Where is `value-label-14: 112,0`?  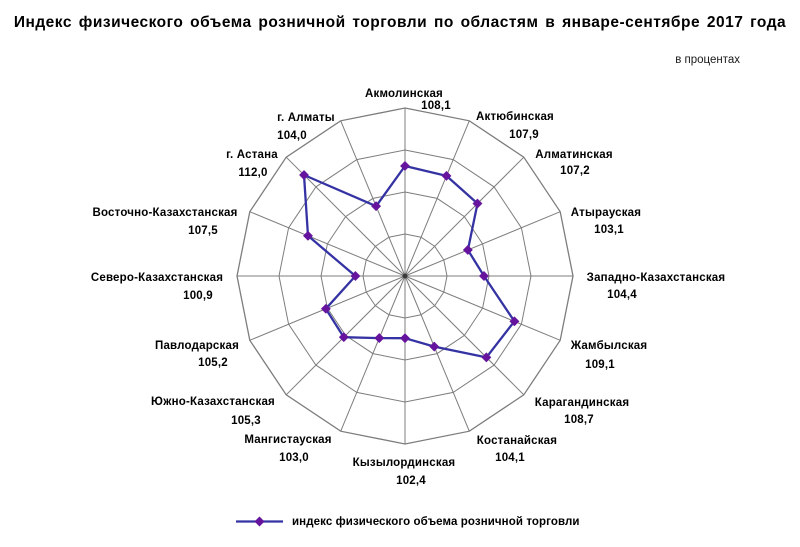
value-label-14: 112,0 is located at coordinates (252, 173).